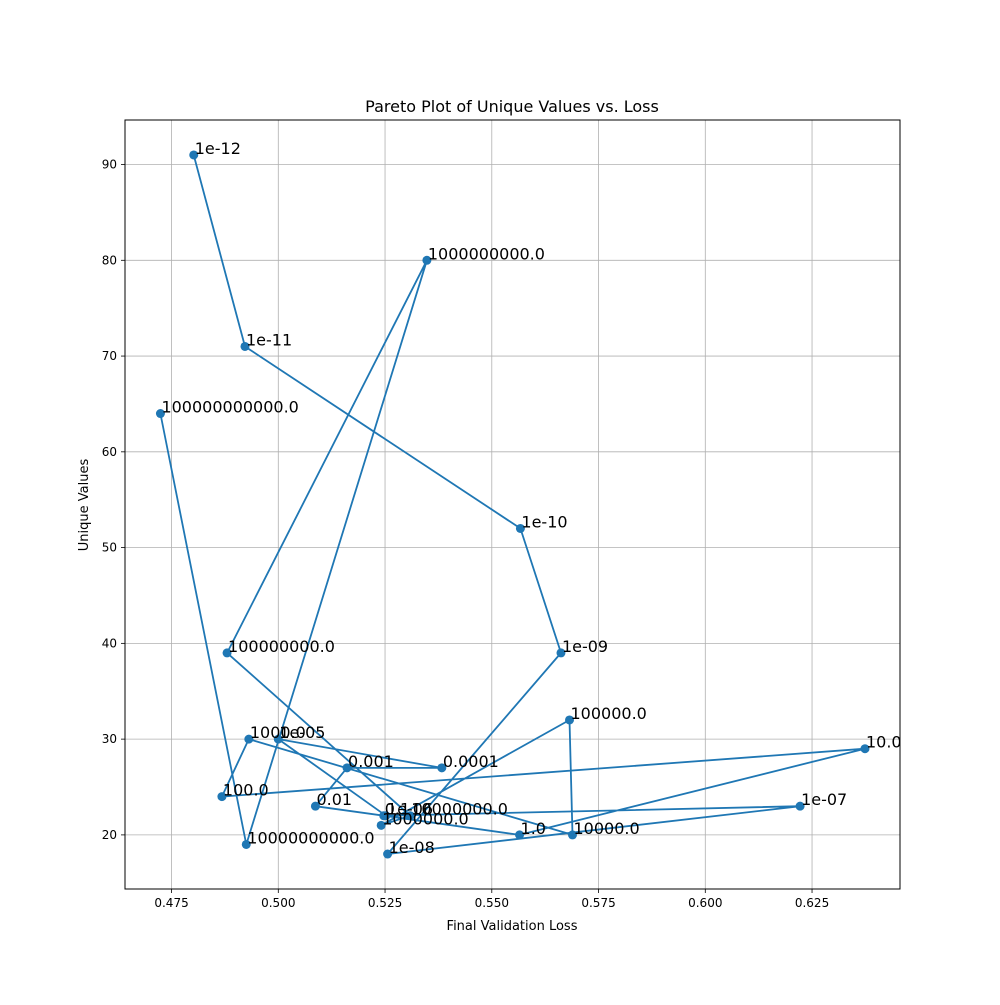 The width and height of the screenshot is (1000, 1005). What do you see at coordinates (109, 356) in the screenshot?
I see `y-tick-label: 70` at bounding box center [109, 356].